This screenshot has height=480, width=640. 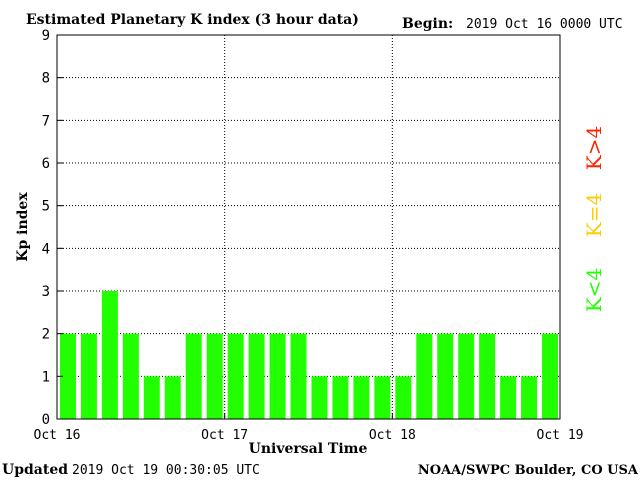 What do you see at coordinates (35, 470) in the screenshot?
I see `updated-label: Updated` at bounding box center [35, 470].